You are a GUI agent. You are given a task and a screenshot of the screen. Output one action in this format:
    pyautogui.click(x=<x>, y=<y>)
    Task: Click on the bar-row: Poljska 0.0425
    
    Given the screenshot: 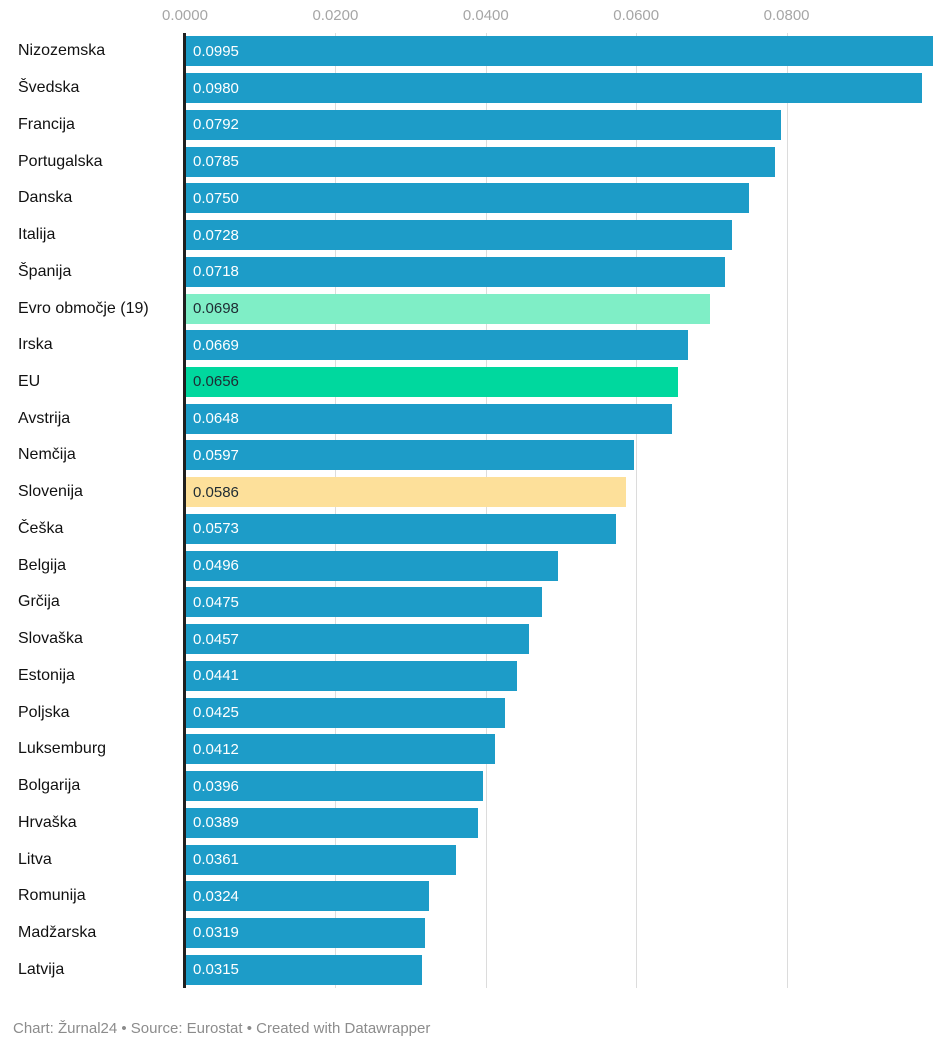 What is the action you would take?
    pyautogui.click(x=470, y=712)
    